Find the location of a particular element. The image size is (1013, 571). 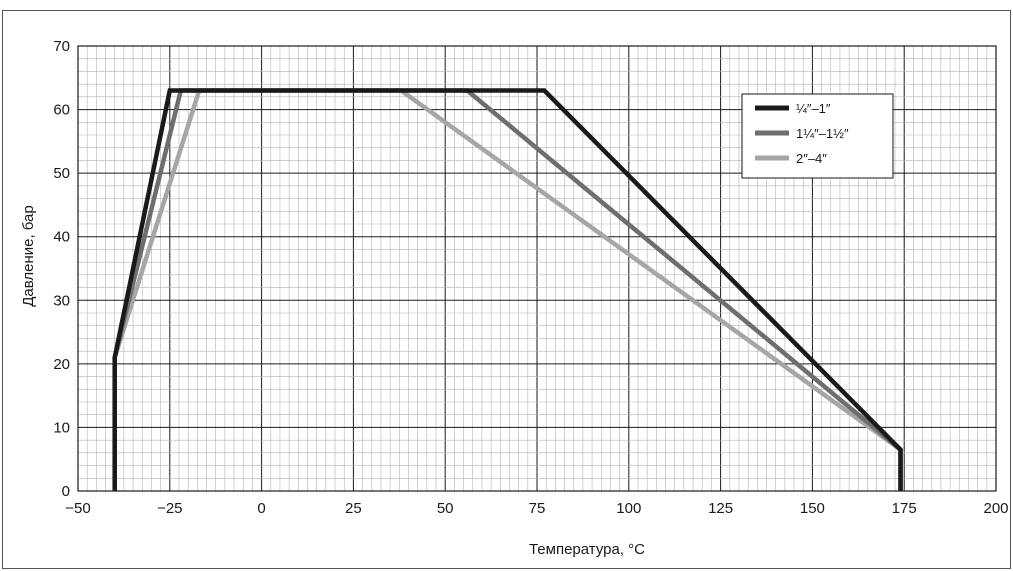

x-tick-label: 50 is located at coordinates (445, 508).